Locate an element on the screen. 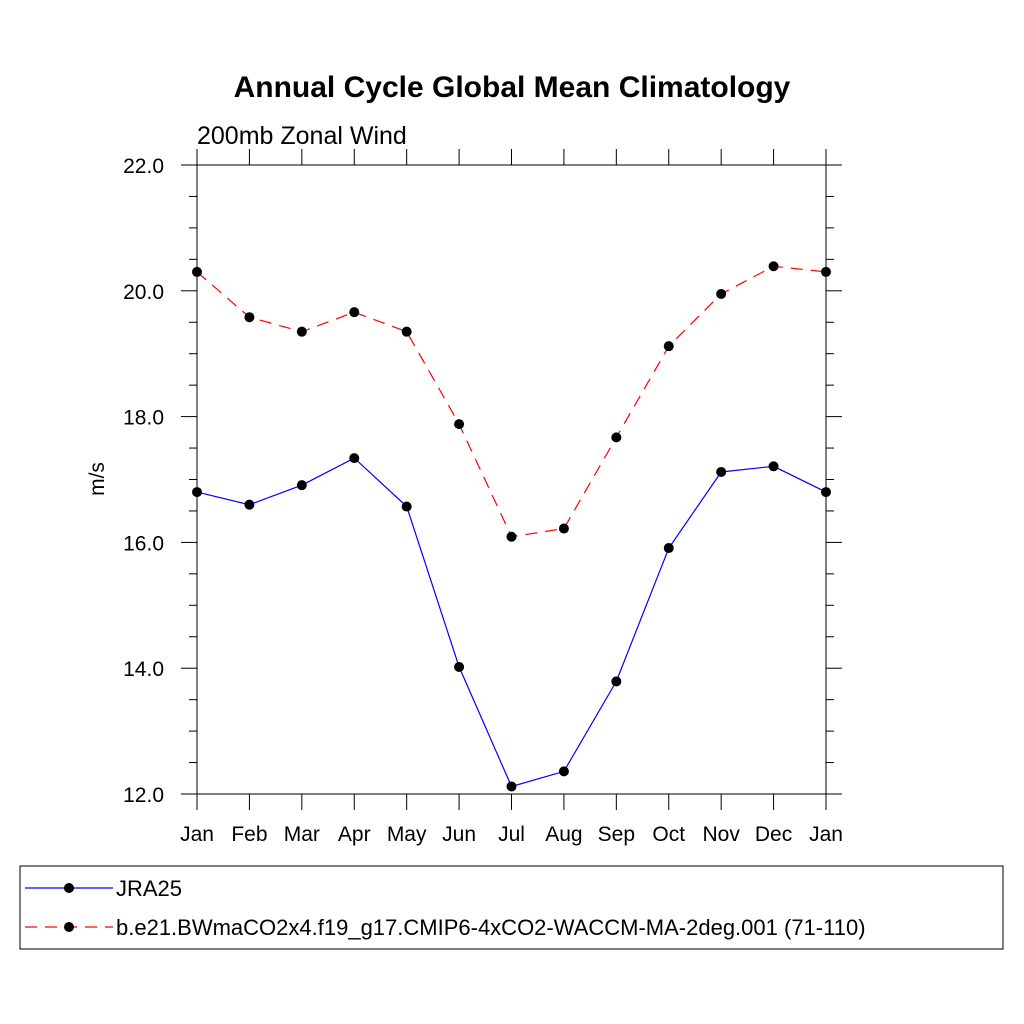  y-tick-label: 18.0 is located at coordinates (143, 418).